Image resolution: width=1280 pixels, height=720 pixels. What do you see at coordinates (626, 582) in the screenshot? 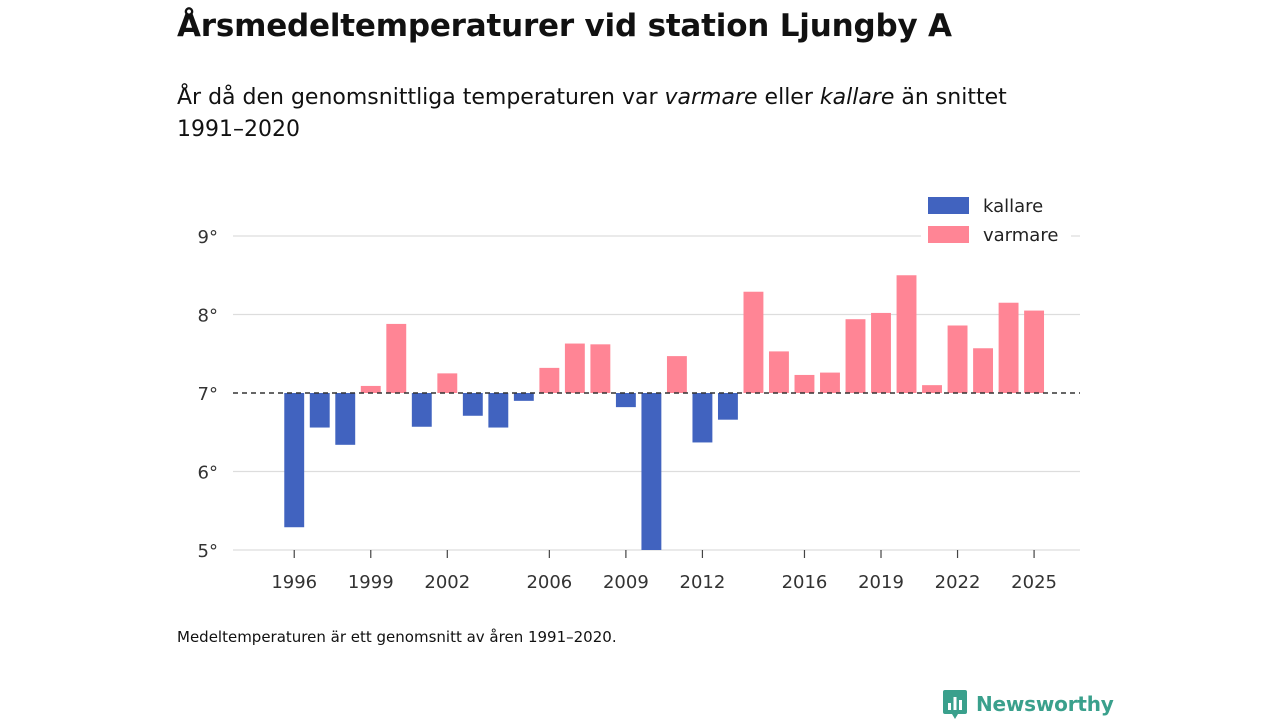
I see `x-tick-label: 2009` at bounding box center [626, 582].